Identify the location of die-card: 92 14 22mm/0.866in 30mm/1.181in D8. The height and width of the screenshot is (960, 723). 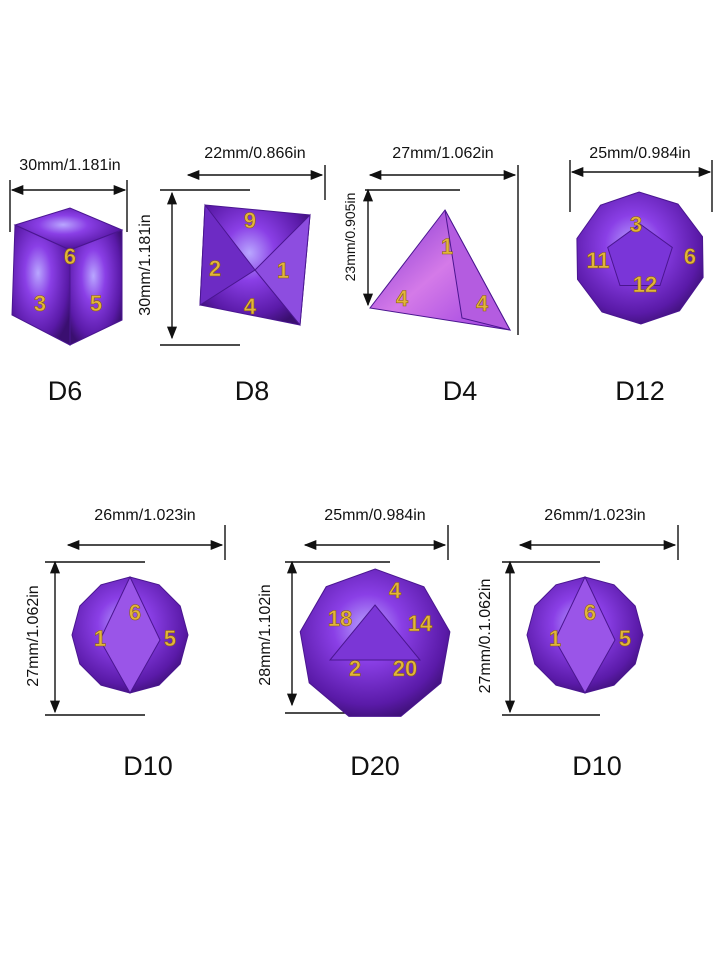
(231, 275).